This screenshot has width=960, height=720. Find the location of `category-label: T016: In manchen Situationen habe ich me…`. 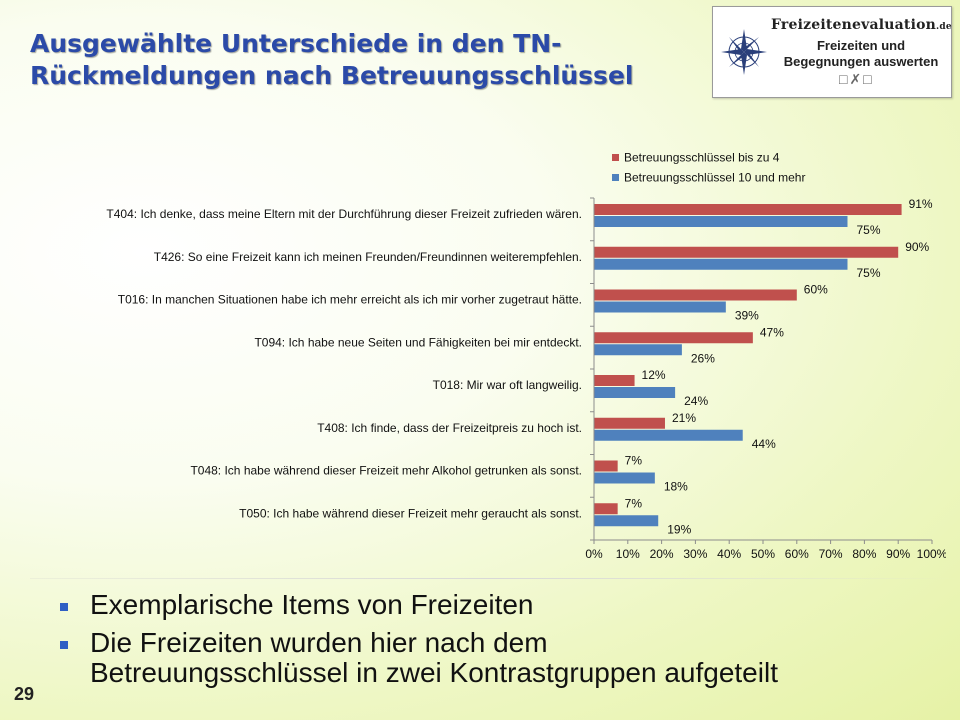

category-label: T016: In manchen Situationen habe ich me… is located at coordinates (350, 300).